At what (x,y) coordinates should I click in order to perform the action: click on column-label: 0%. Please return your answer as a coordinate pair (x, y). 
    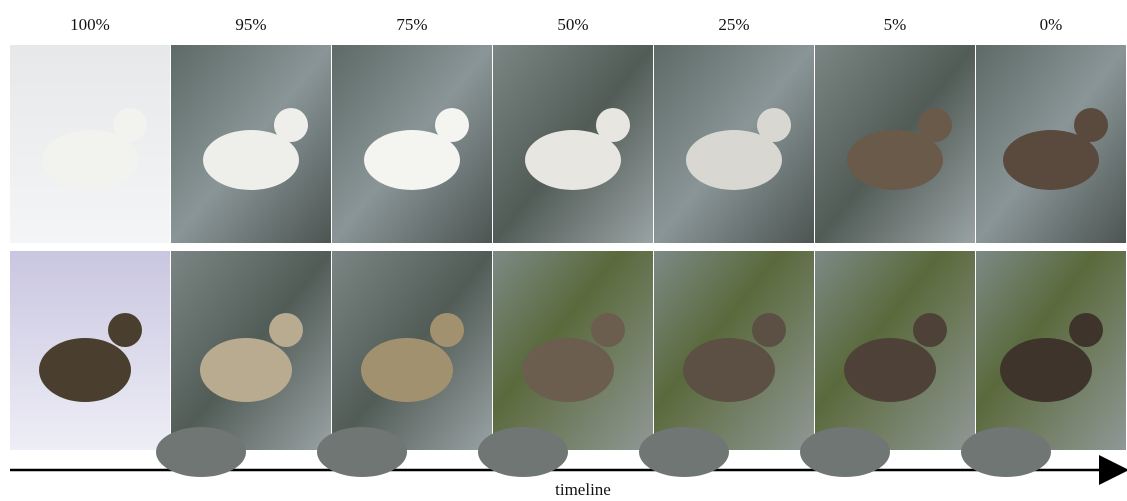
    Looking at the image, I should click on (1051, 24).